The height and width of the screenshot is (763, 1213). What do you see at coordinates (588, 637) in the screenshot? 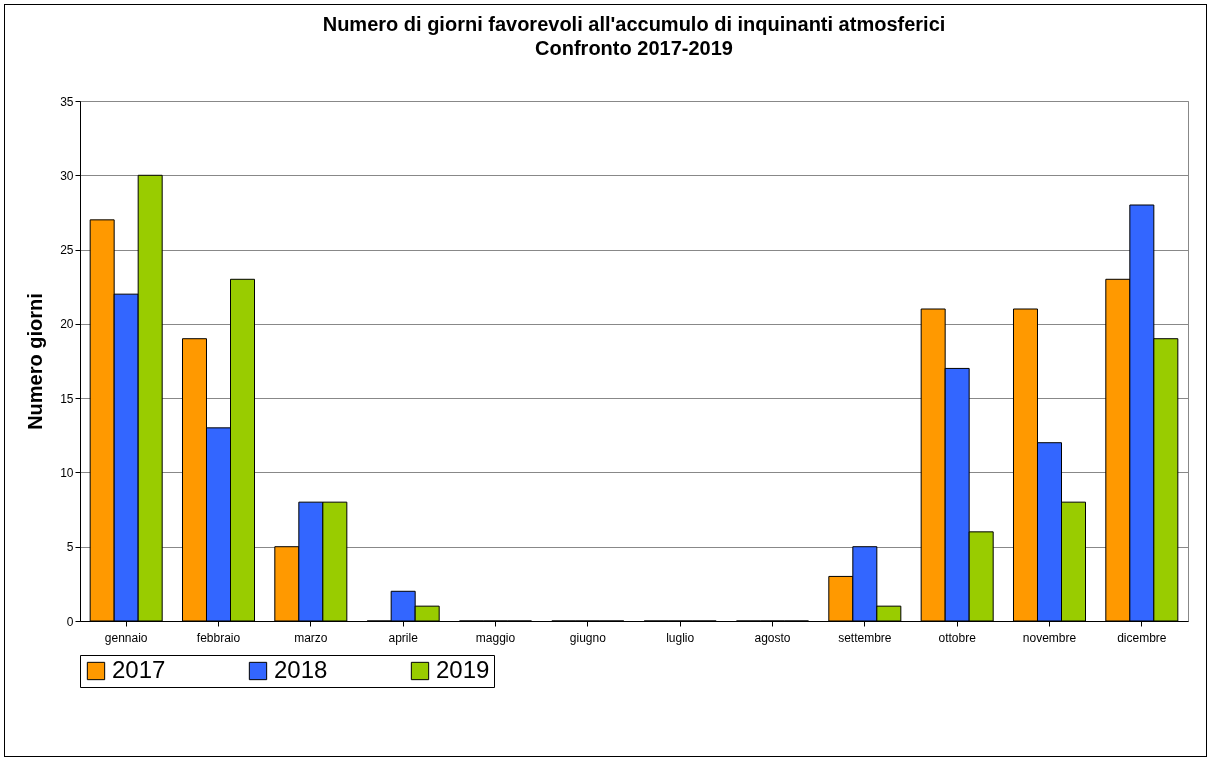
I see `x-tick-label: giugno` at bounding box center [588, 637].